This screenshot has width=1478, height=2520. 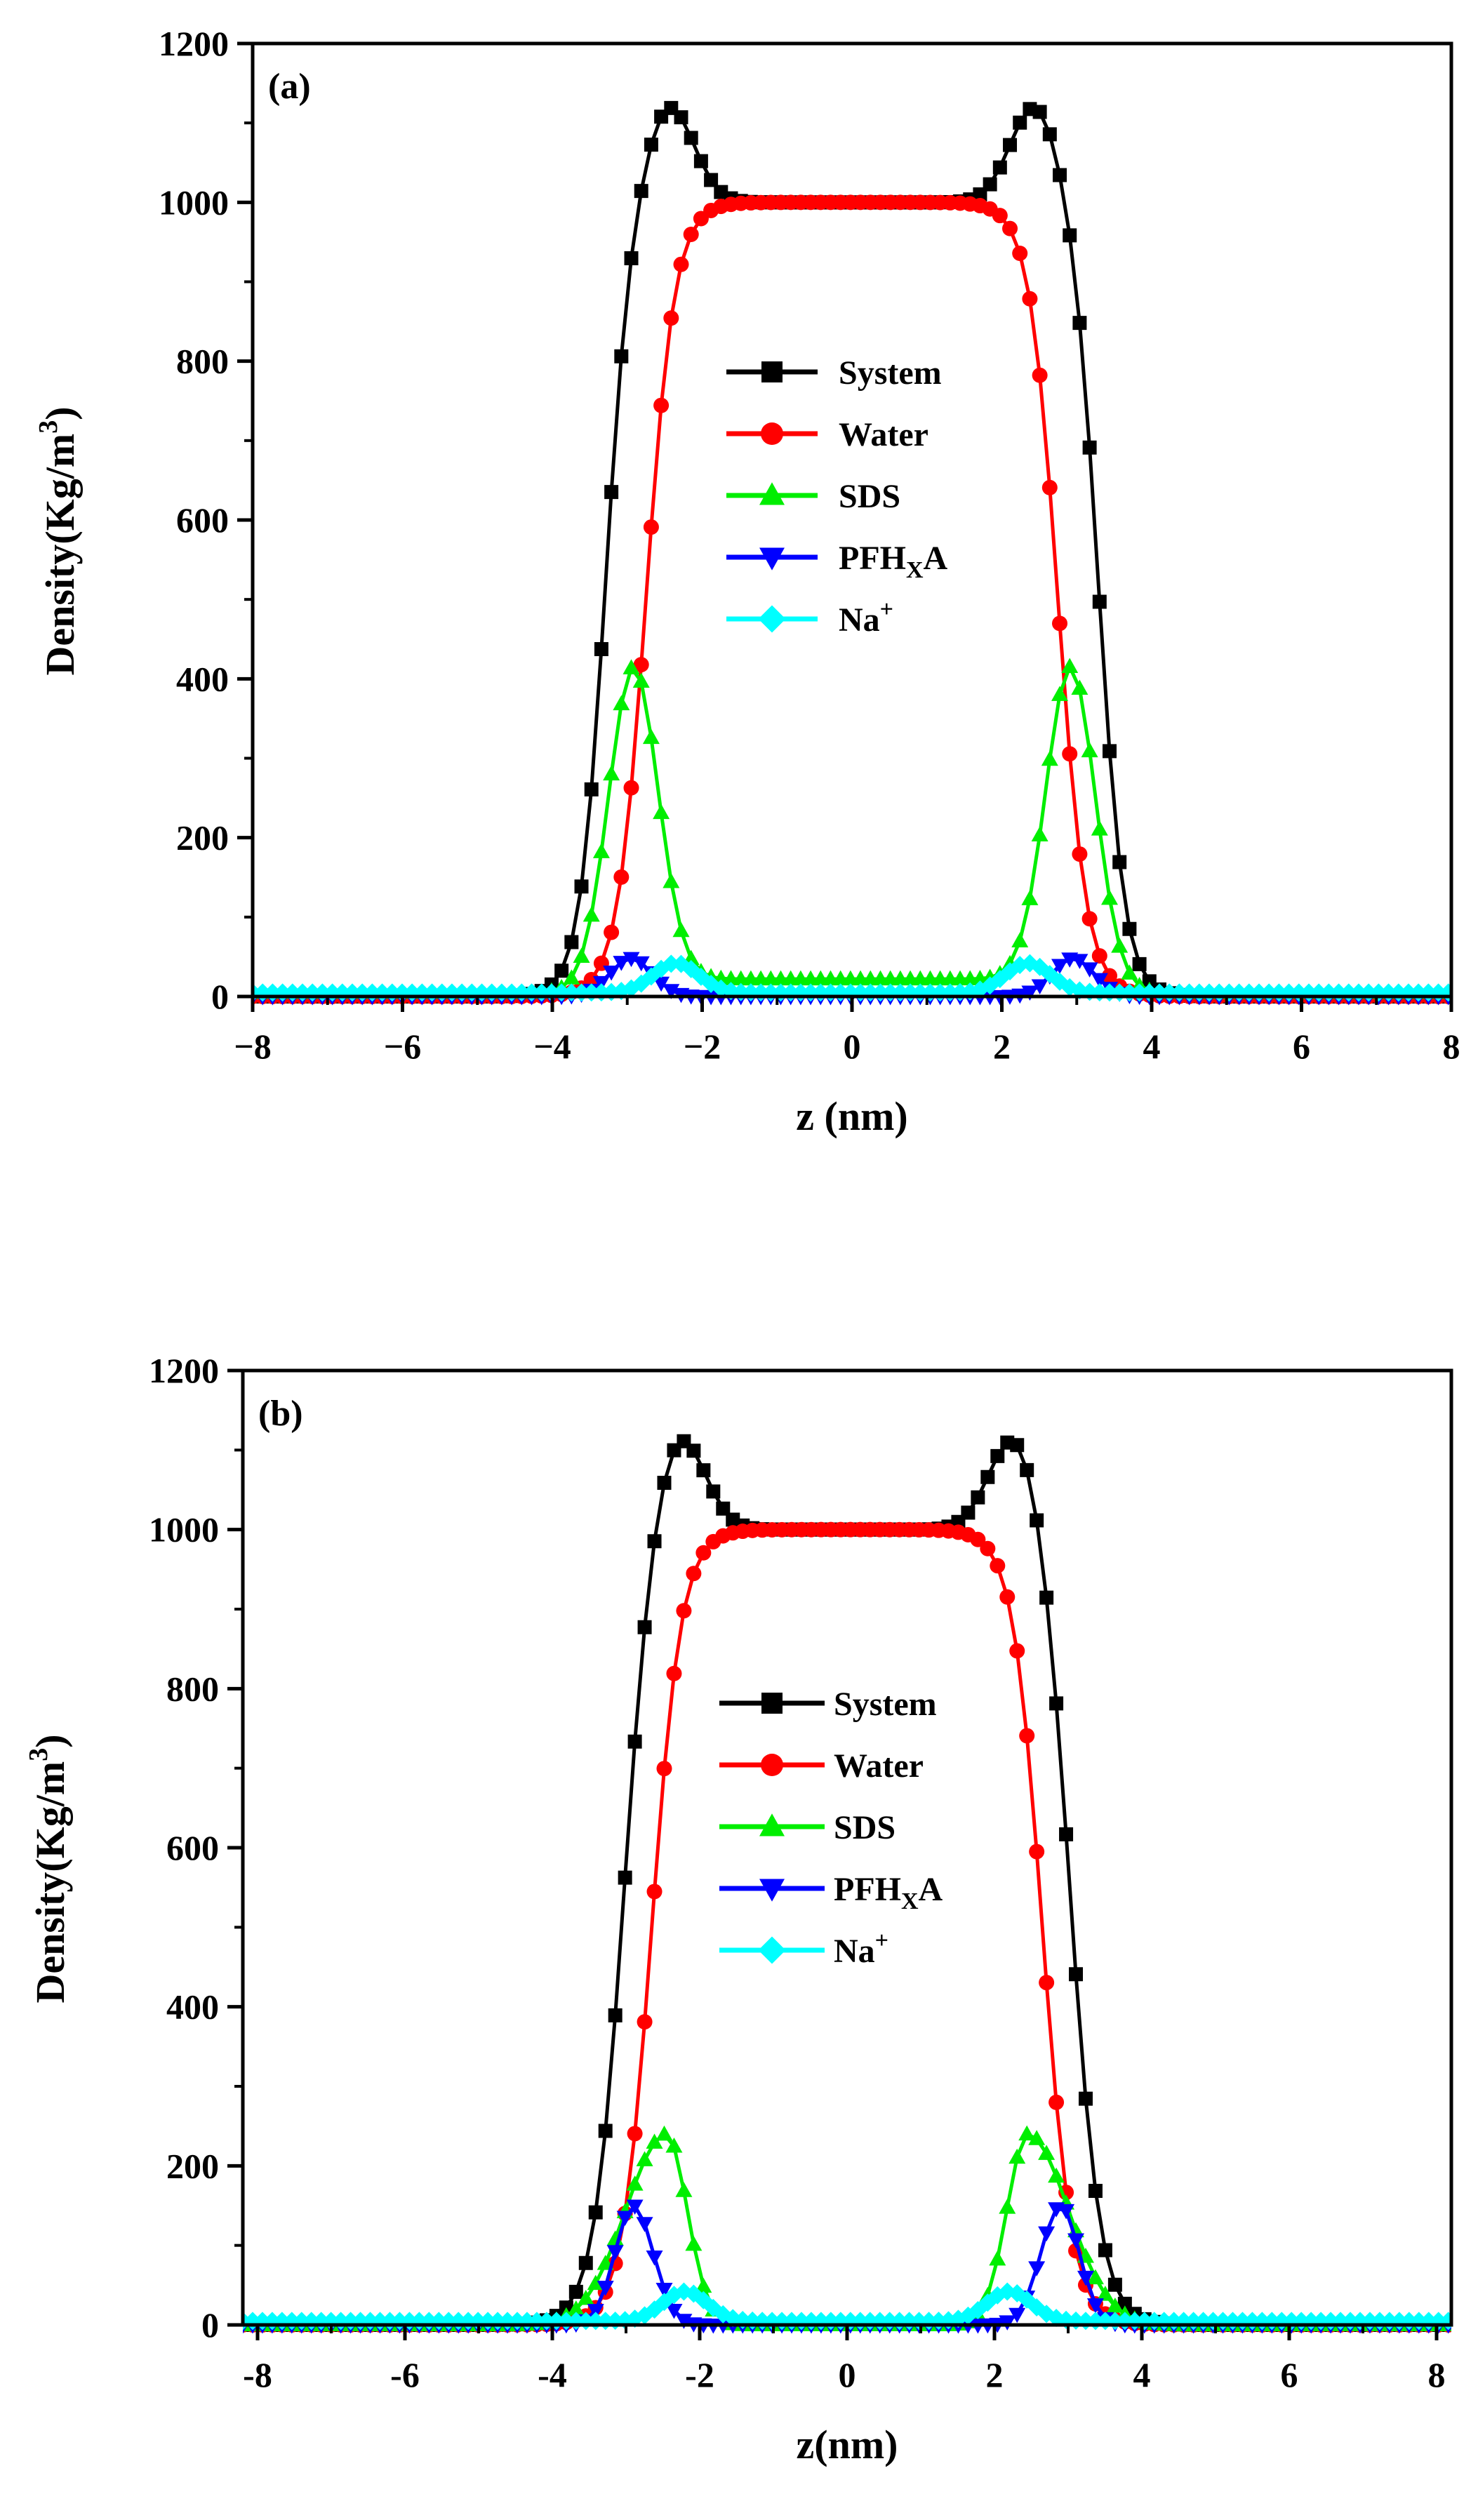 What do you see at coordinates (202, 361) in the screenshot?
I see `y-tick-label: 800` at bounding box center [202, 361].